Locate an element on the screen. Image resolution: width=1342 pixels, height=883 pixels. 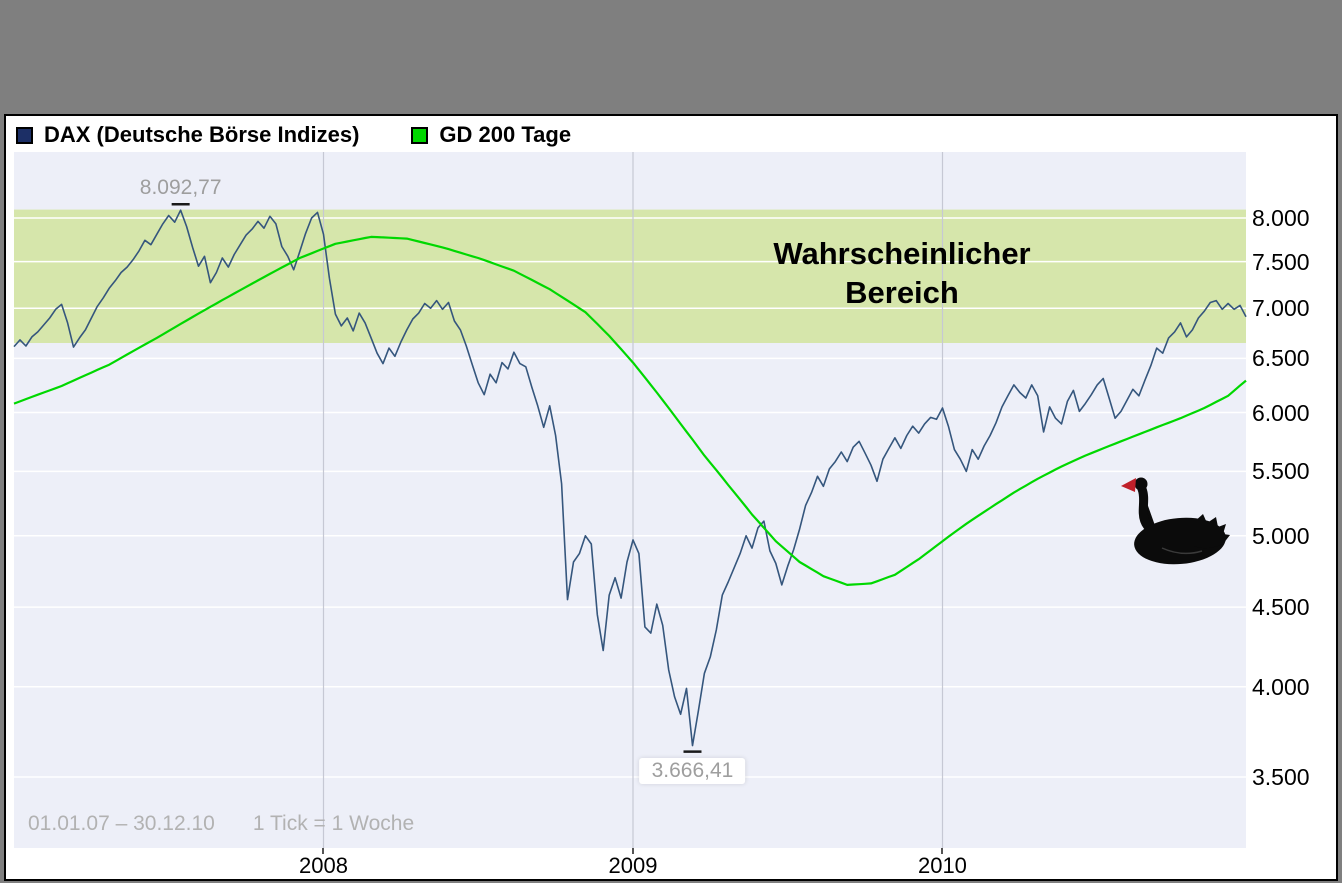
y-axis-label: 5.000 is located at coordinates (1281, 535).